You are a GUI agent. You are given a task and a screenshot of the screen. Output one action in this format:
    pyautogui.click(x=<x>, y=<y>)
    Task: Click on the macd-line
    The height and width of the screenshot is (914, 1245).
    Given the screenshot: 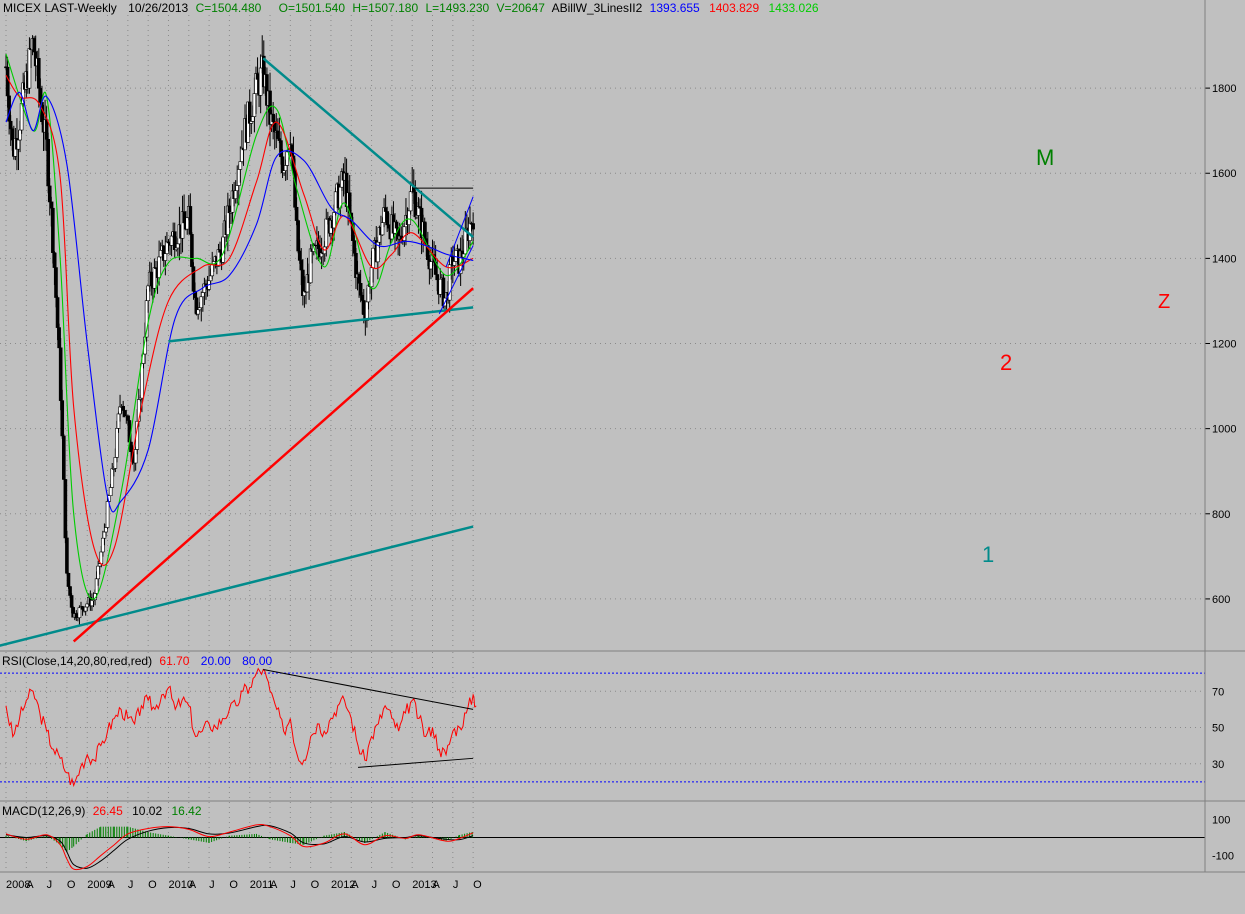 What is the action you would take?
    pyautogui.click(x=239, y=847)
    